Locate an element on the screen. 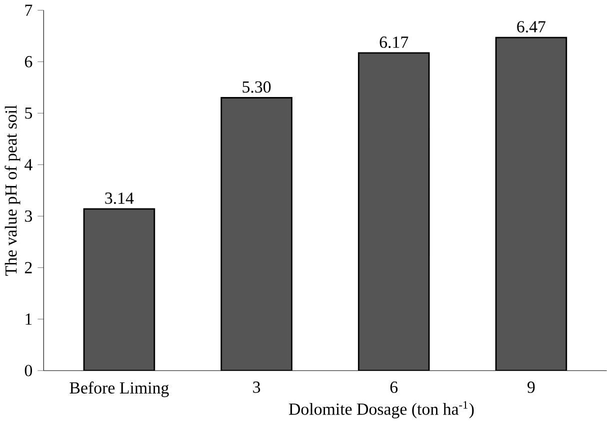  y-tick-label: 5 is located at coordinates (28, 113).